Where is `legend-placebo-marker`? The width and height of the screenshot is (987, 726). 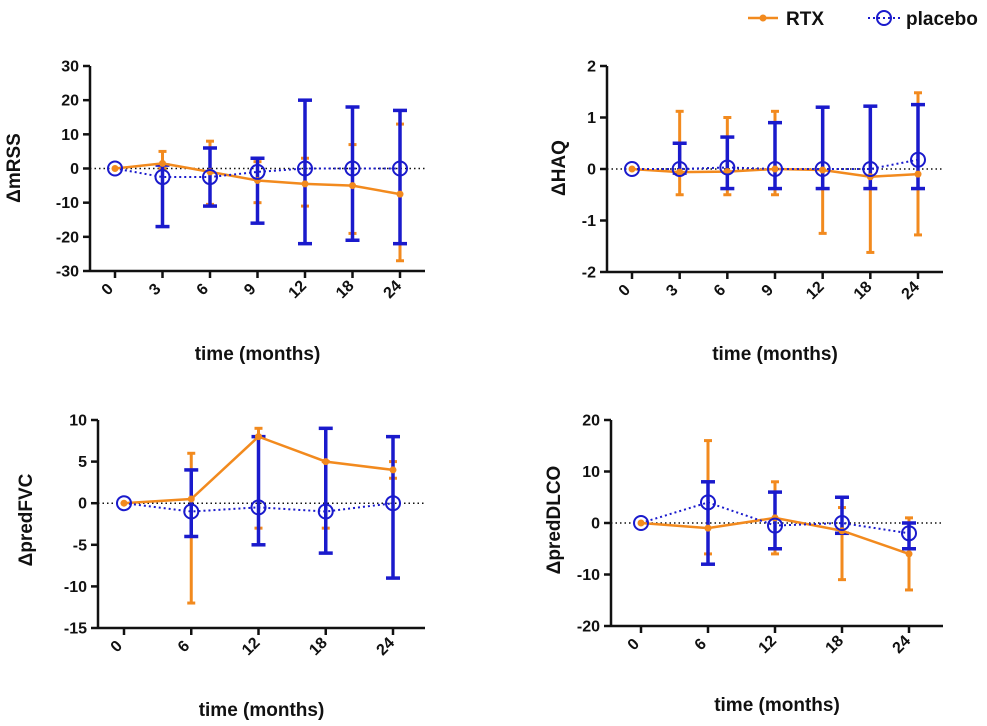
legend-placebo-marker is located at coordinates (884, 18).